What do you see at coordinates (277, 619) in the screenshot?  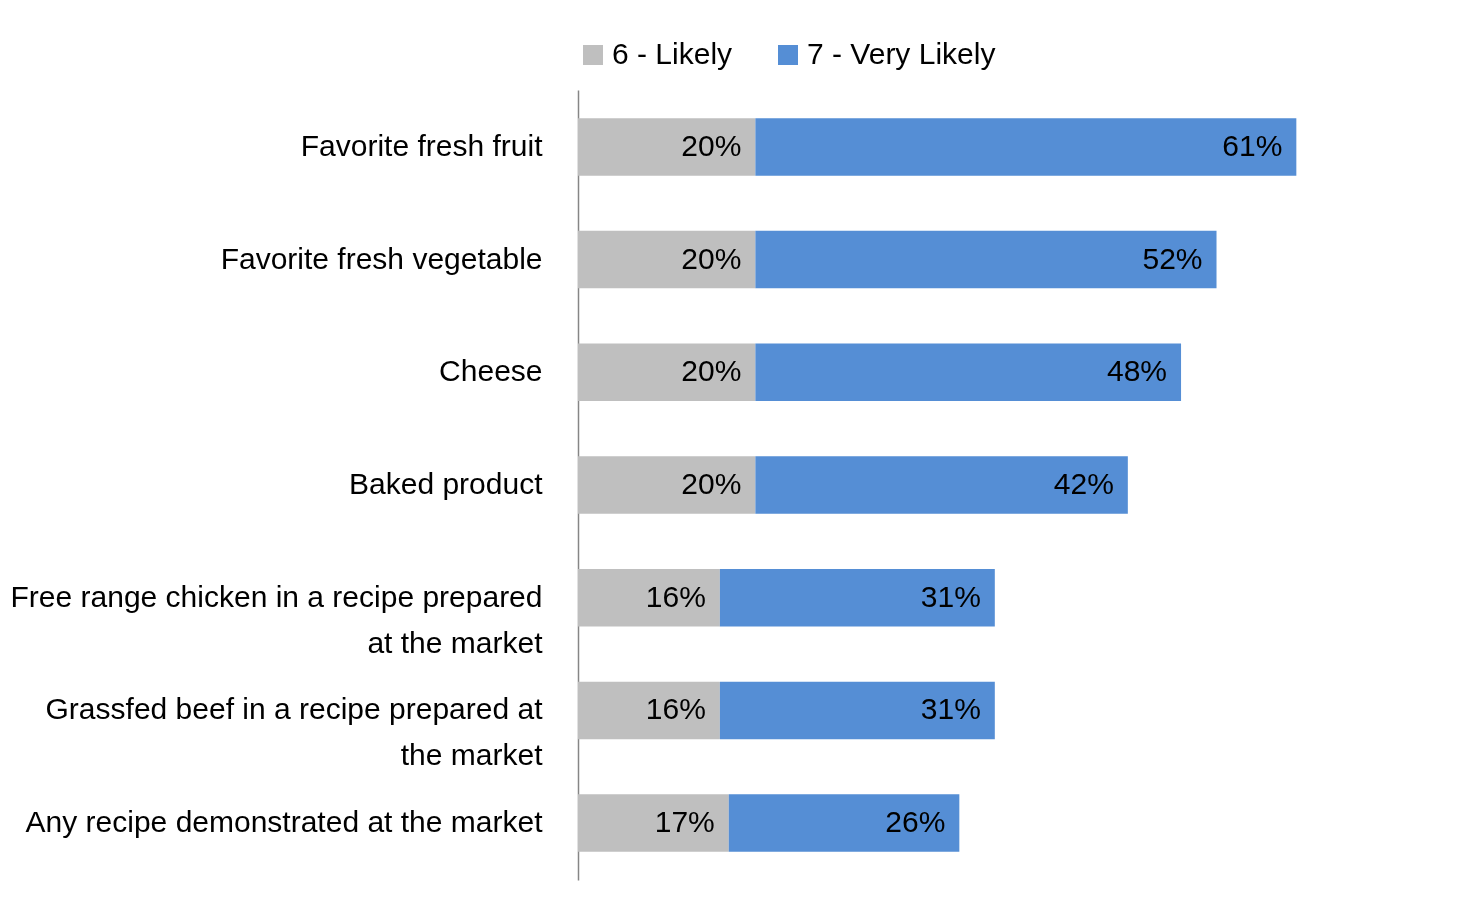 I see `y-tick-label: Free range chicken in a recipe prepared at the market` at bounding box center [277, 619].